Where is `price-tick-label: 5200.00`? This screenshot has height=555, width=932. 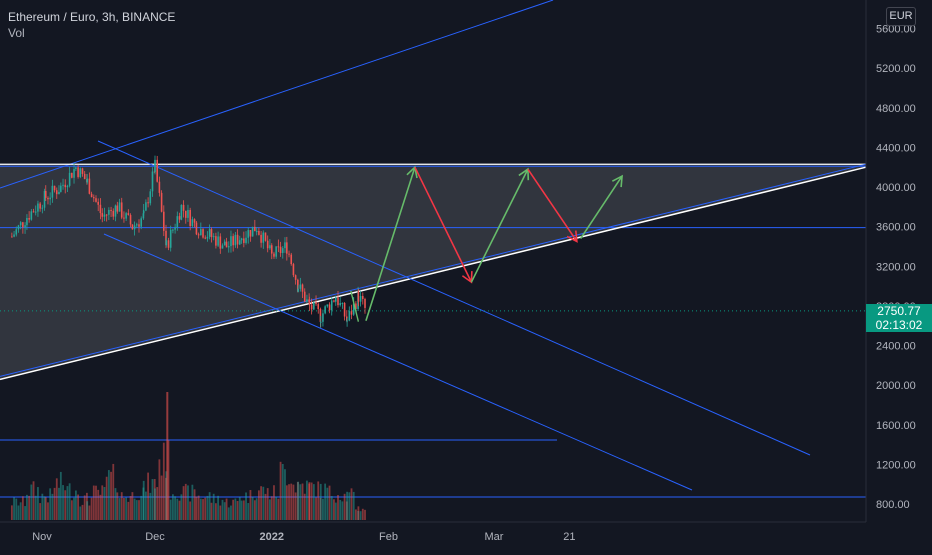
price-tick-label: 5200.00 is located at coordinates (896, 69).